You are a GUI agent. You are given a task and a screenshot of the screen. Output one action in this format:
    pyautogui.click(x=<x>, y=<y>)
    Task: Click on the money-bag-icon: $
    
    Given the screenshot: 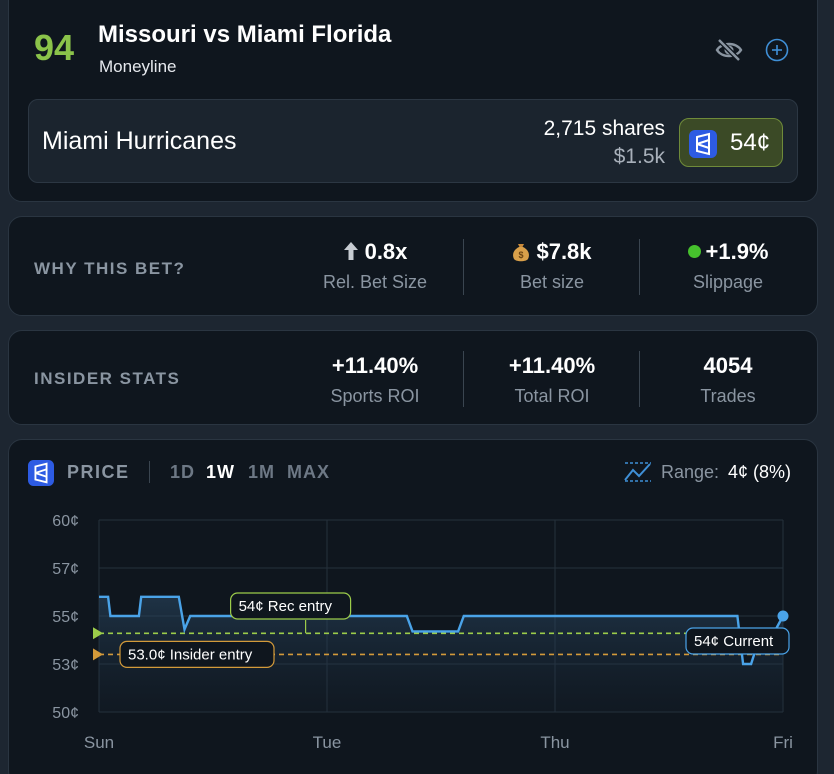 What is the action you would take?
    pyautogui.click(x=521, y=253)
    